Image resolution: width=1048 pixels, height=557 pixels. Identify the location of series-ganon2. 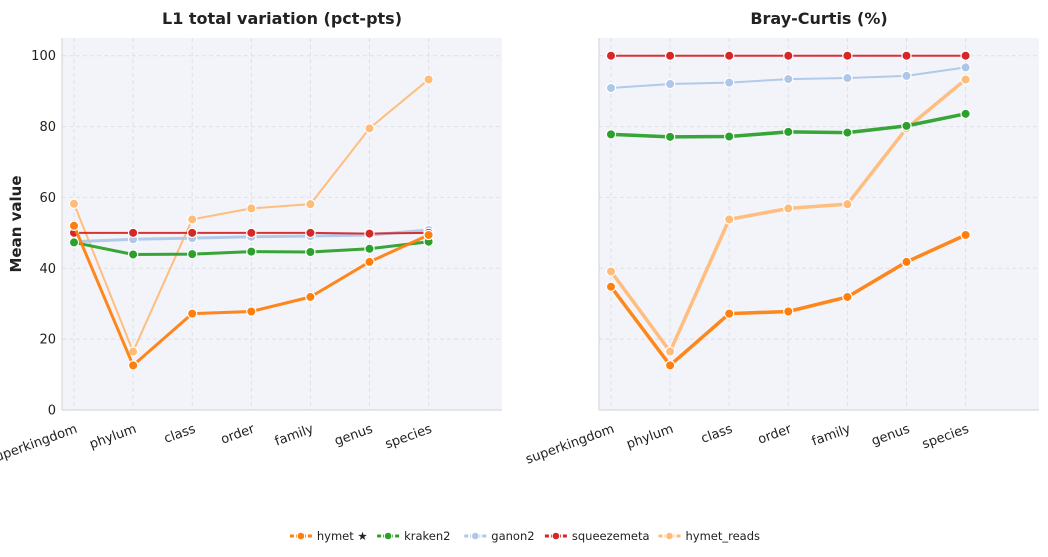
(788, 78).